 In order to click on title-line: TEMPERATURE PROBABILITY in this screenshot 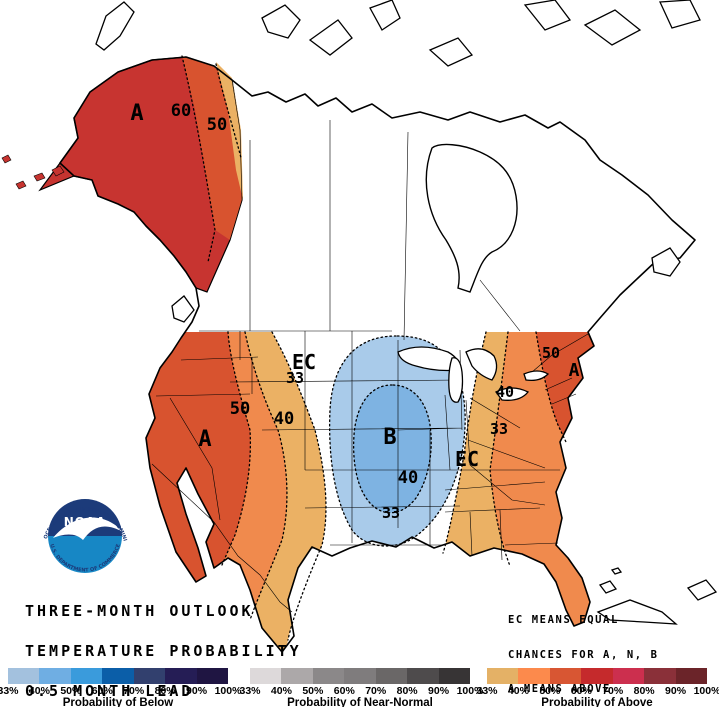, I will do `click(163, 651)`.